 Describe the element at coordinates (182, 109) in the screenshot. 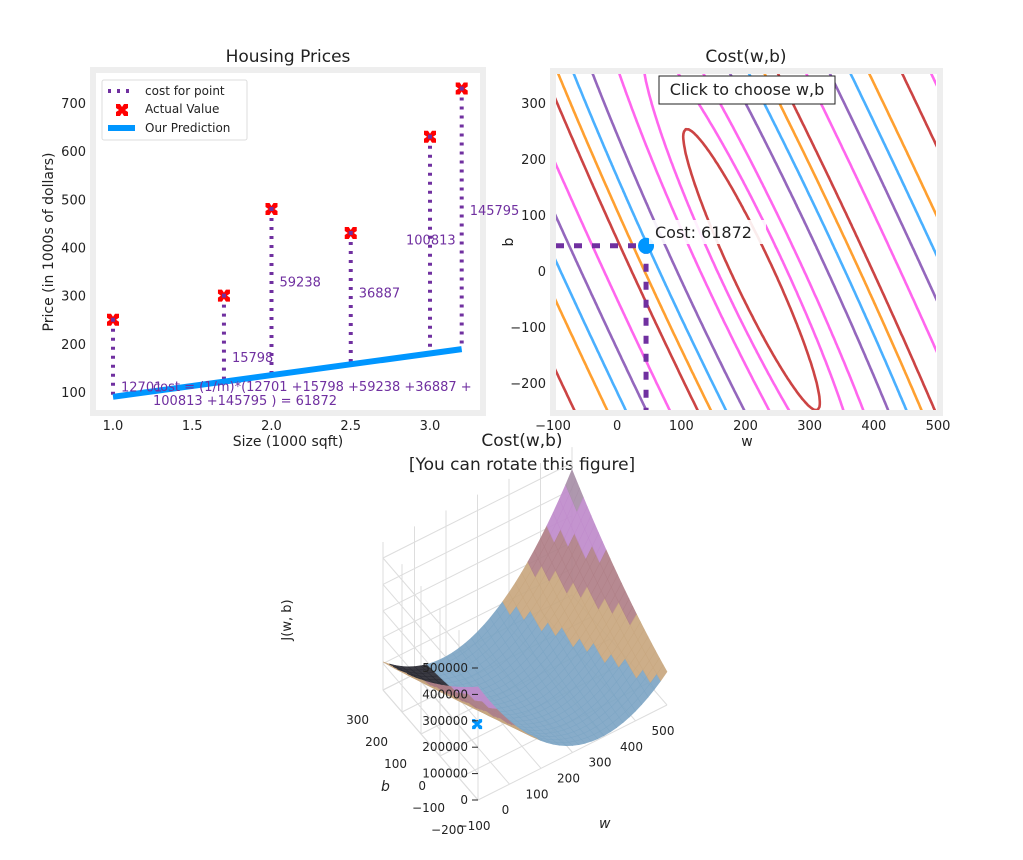

I see `legend-actual-value: Actual Value` at that location.